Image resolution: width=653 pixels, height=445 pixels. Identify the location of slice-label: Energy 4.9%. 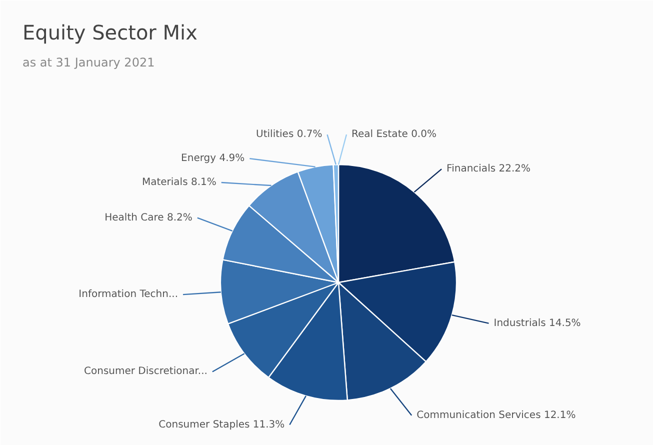
(213, 158).